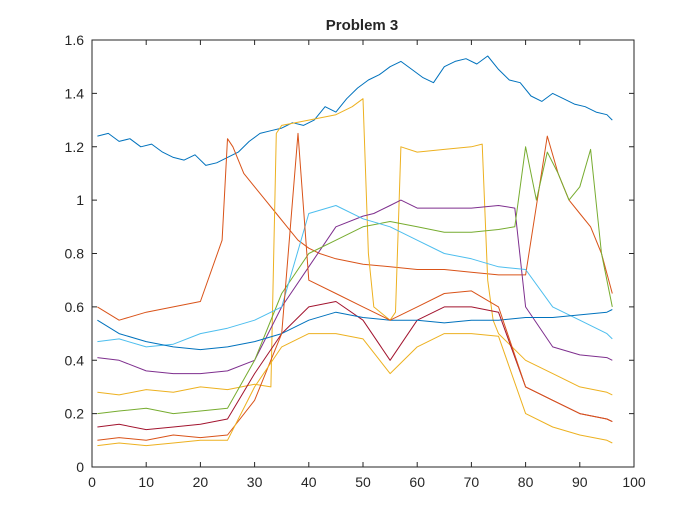 Image resolution: width=700 pixels, height=530 pixels. What do you see at coordinates (201, 482) in the screenshot?
I see `x-tick-label: 20` at bounding box center [201, 482].